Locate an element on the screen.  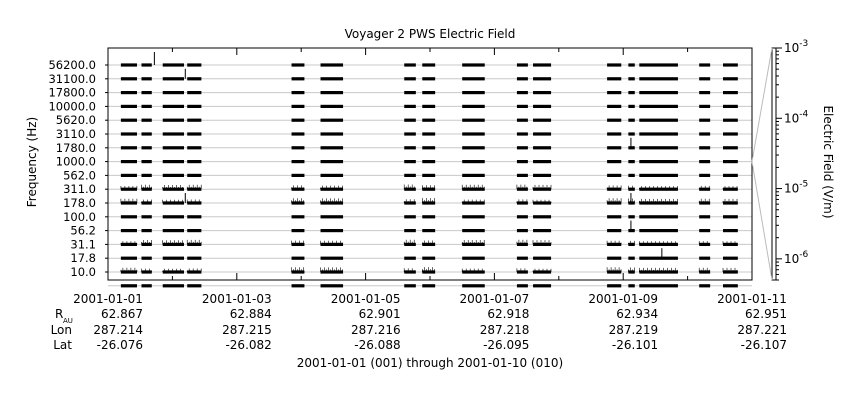
ephemeris-value: -26.076 is located at coordinates (120, 345).